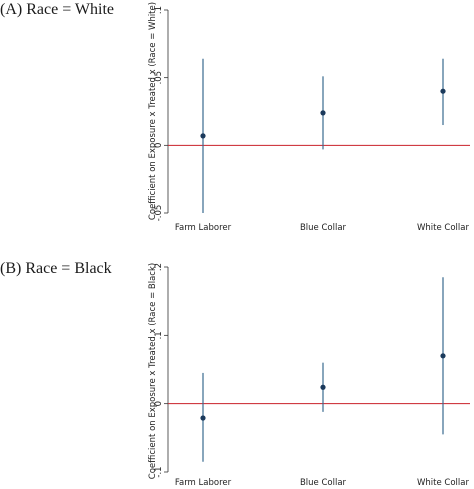 Image resolution: width=474 pixels, height=489 pixels. What do you see at coordinates (159, 471) in the screenshot?
I see `panel-b-y-tick-label: -.1` at bounding box center [159, 471].